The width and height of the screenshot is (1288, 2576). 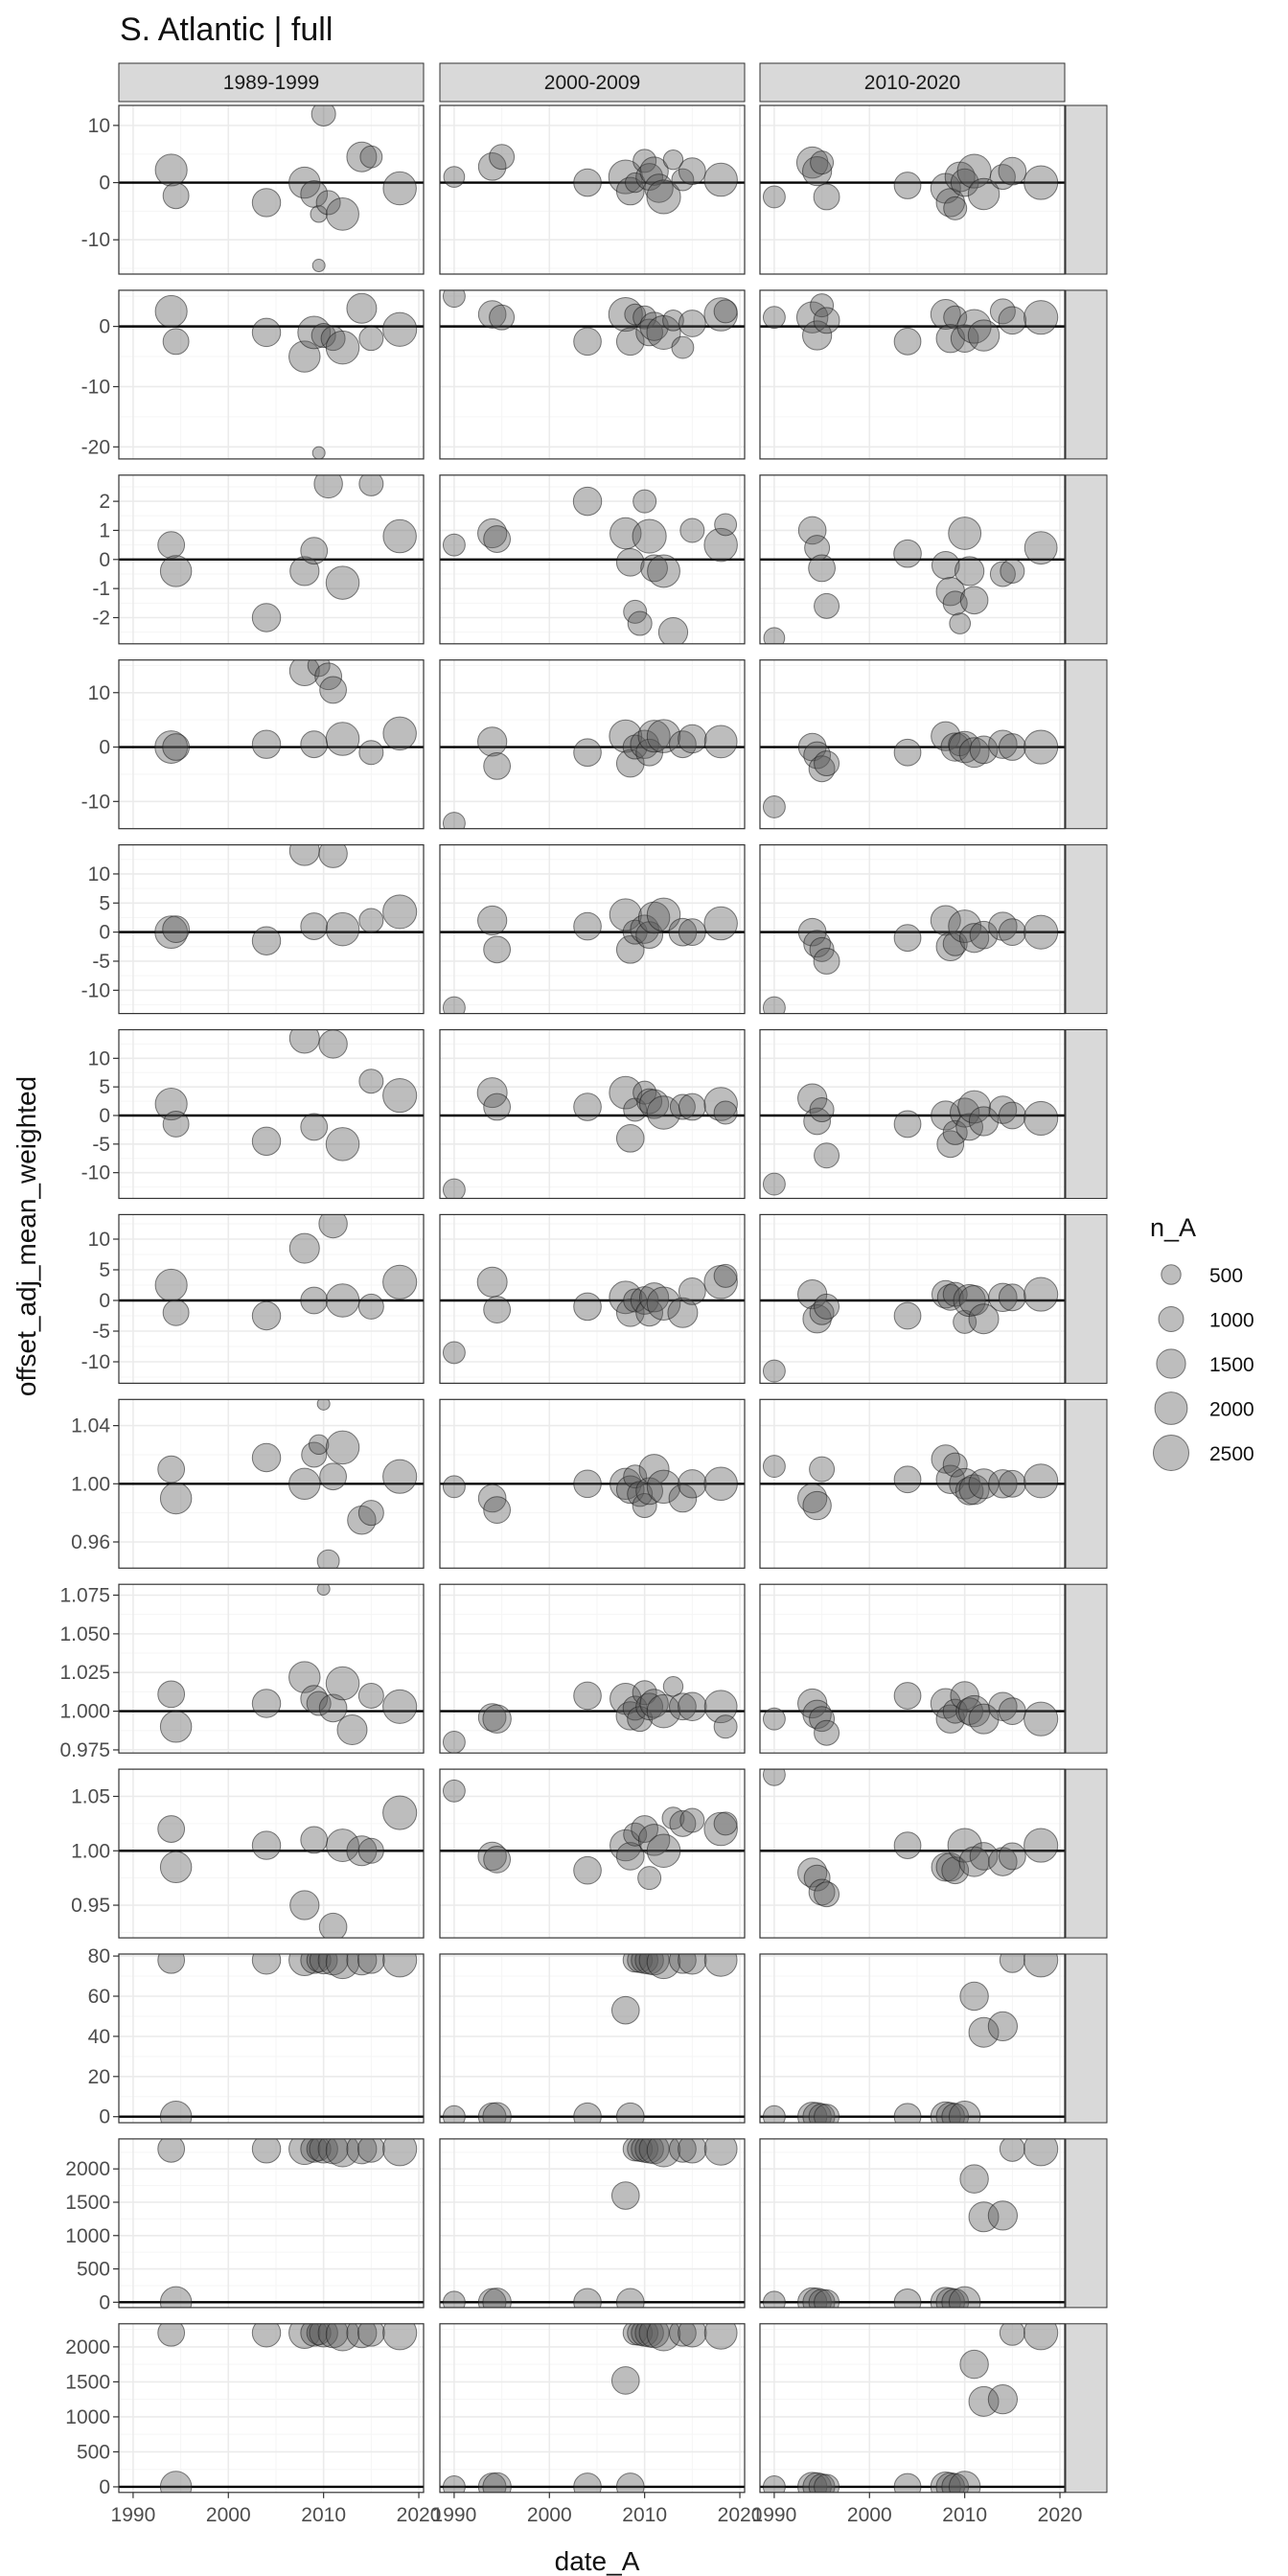 I want to click on legend-title: n_A, so click(x=1173, y=1227).